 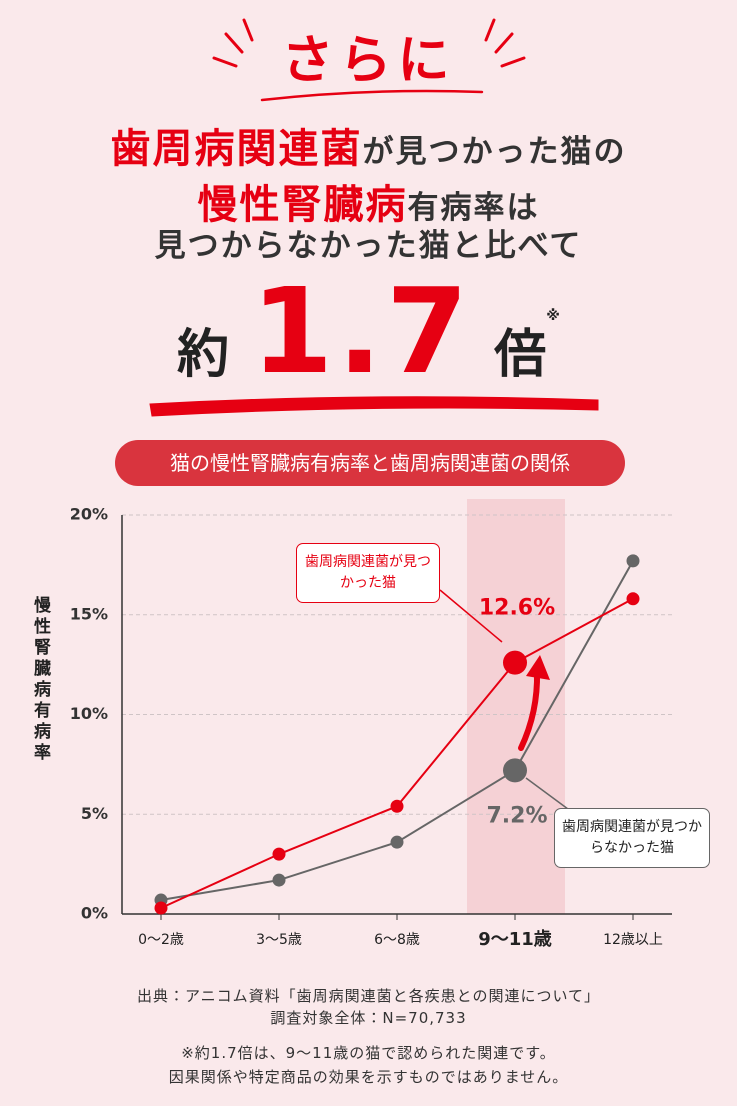 I want to click on note: 因果関係や特定商品の効果を示すものではありません。, so click(x=368, y=1077).